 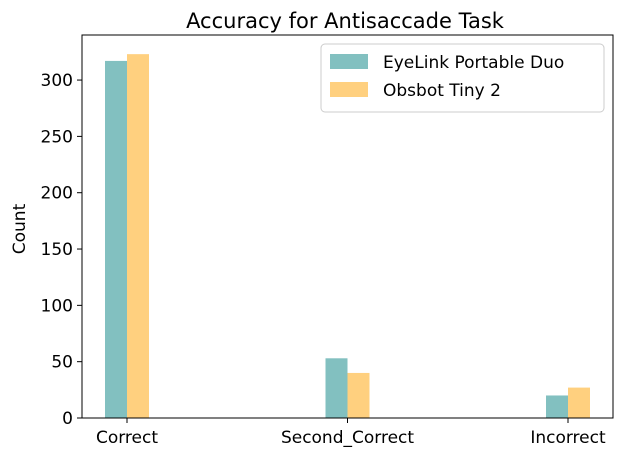 What do you see at coordinates (345, 21) in the screenshot?
I see `chart-title: Accuracy for Antisaccade Task` at bounding box center [345, 21].